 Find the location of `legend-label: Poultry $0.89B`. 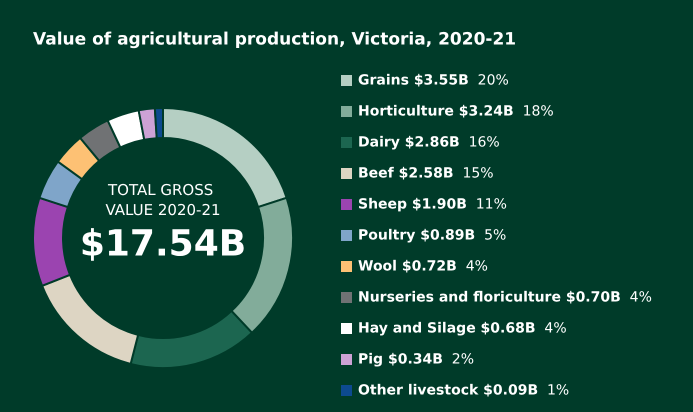

legend-label: Poultry $0.89B is located at coordinates (417, 236).